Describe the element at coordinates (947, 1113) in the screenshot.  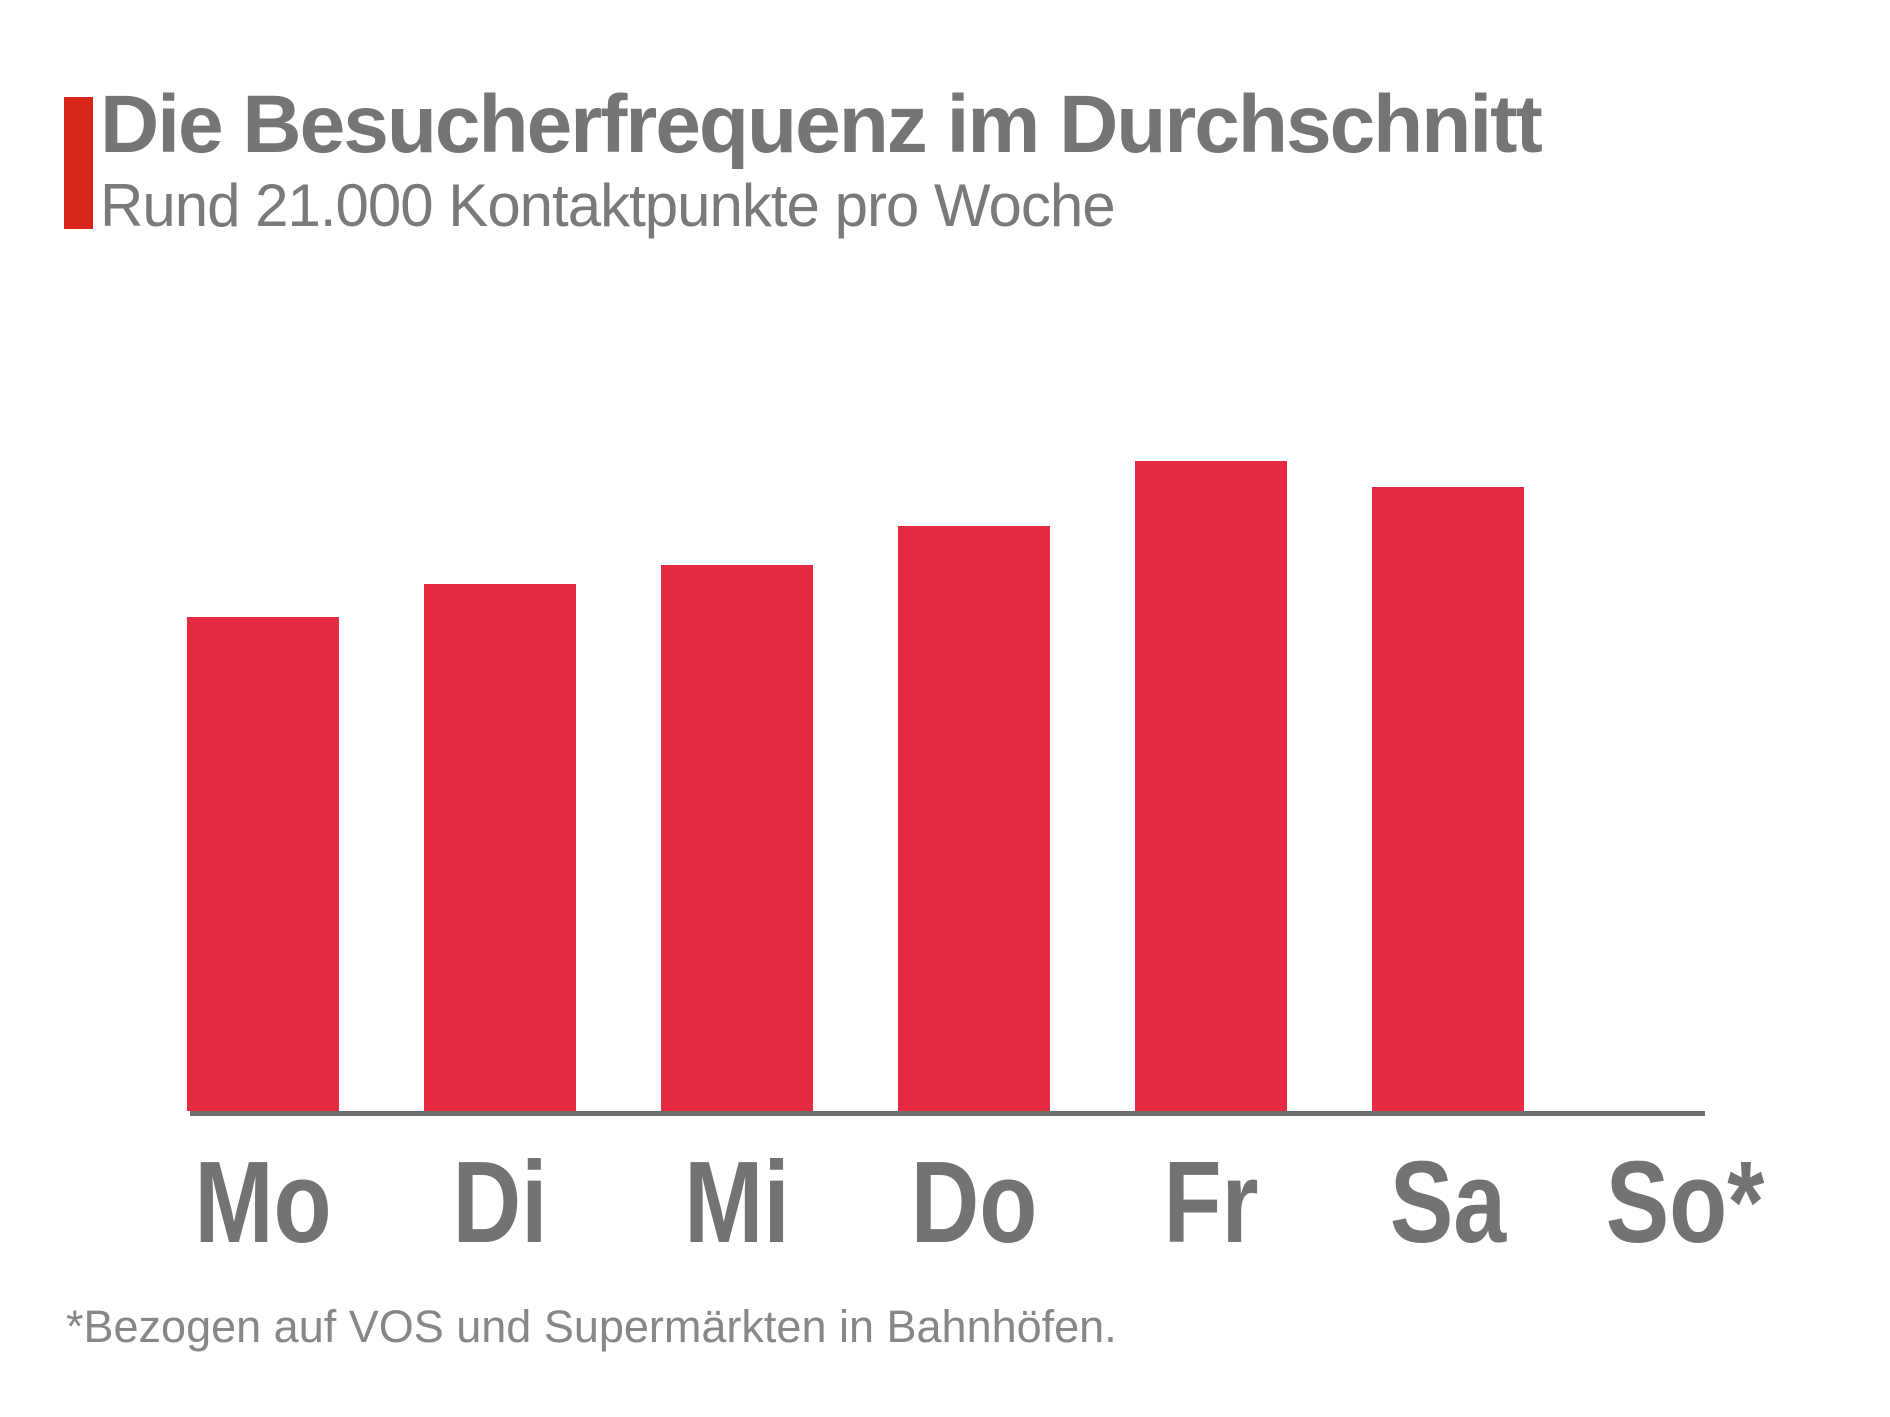
I see `x-axis-line` at that location.